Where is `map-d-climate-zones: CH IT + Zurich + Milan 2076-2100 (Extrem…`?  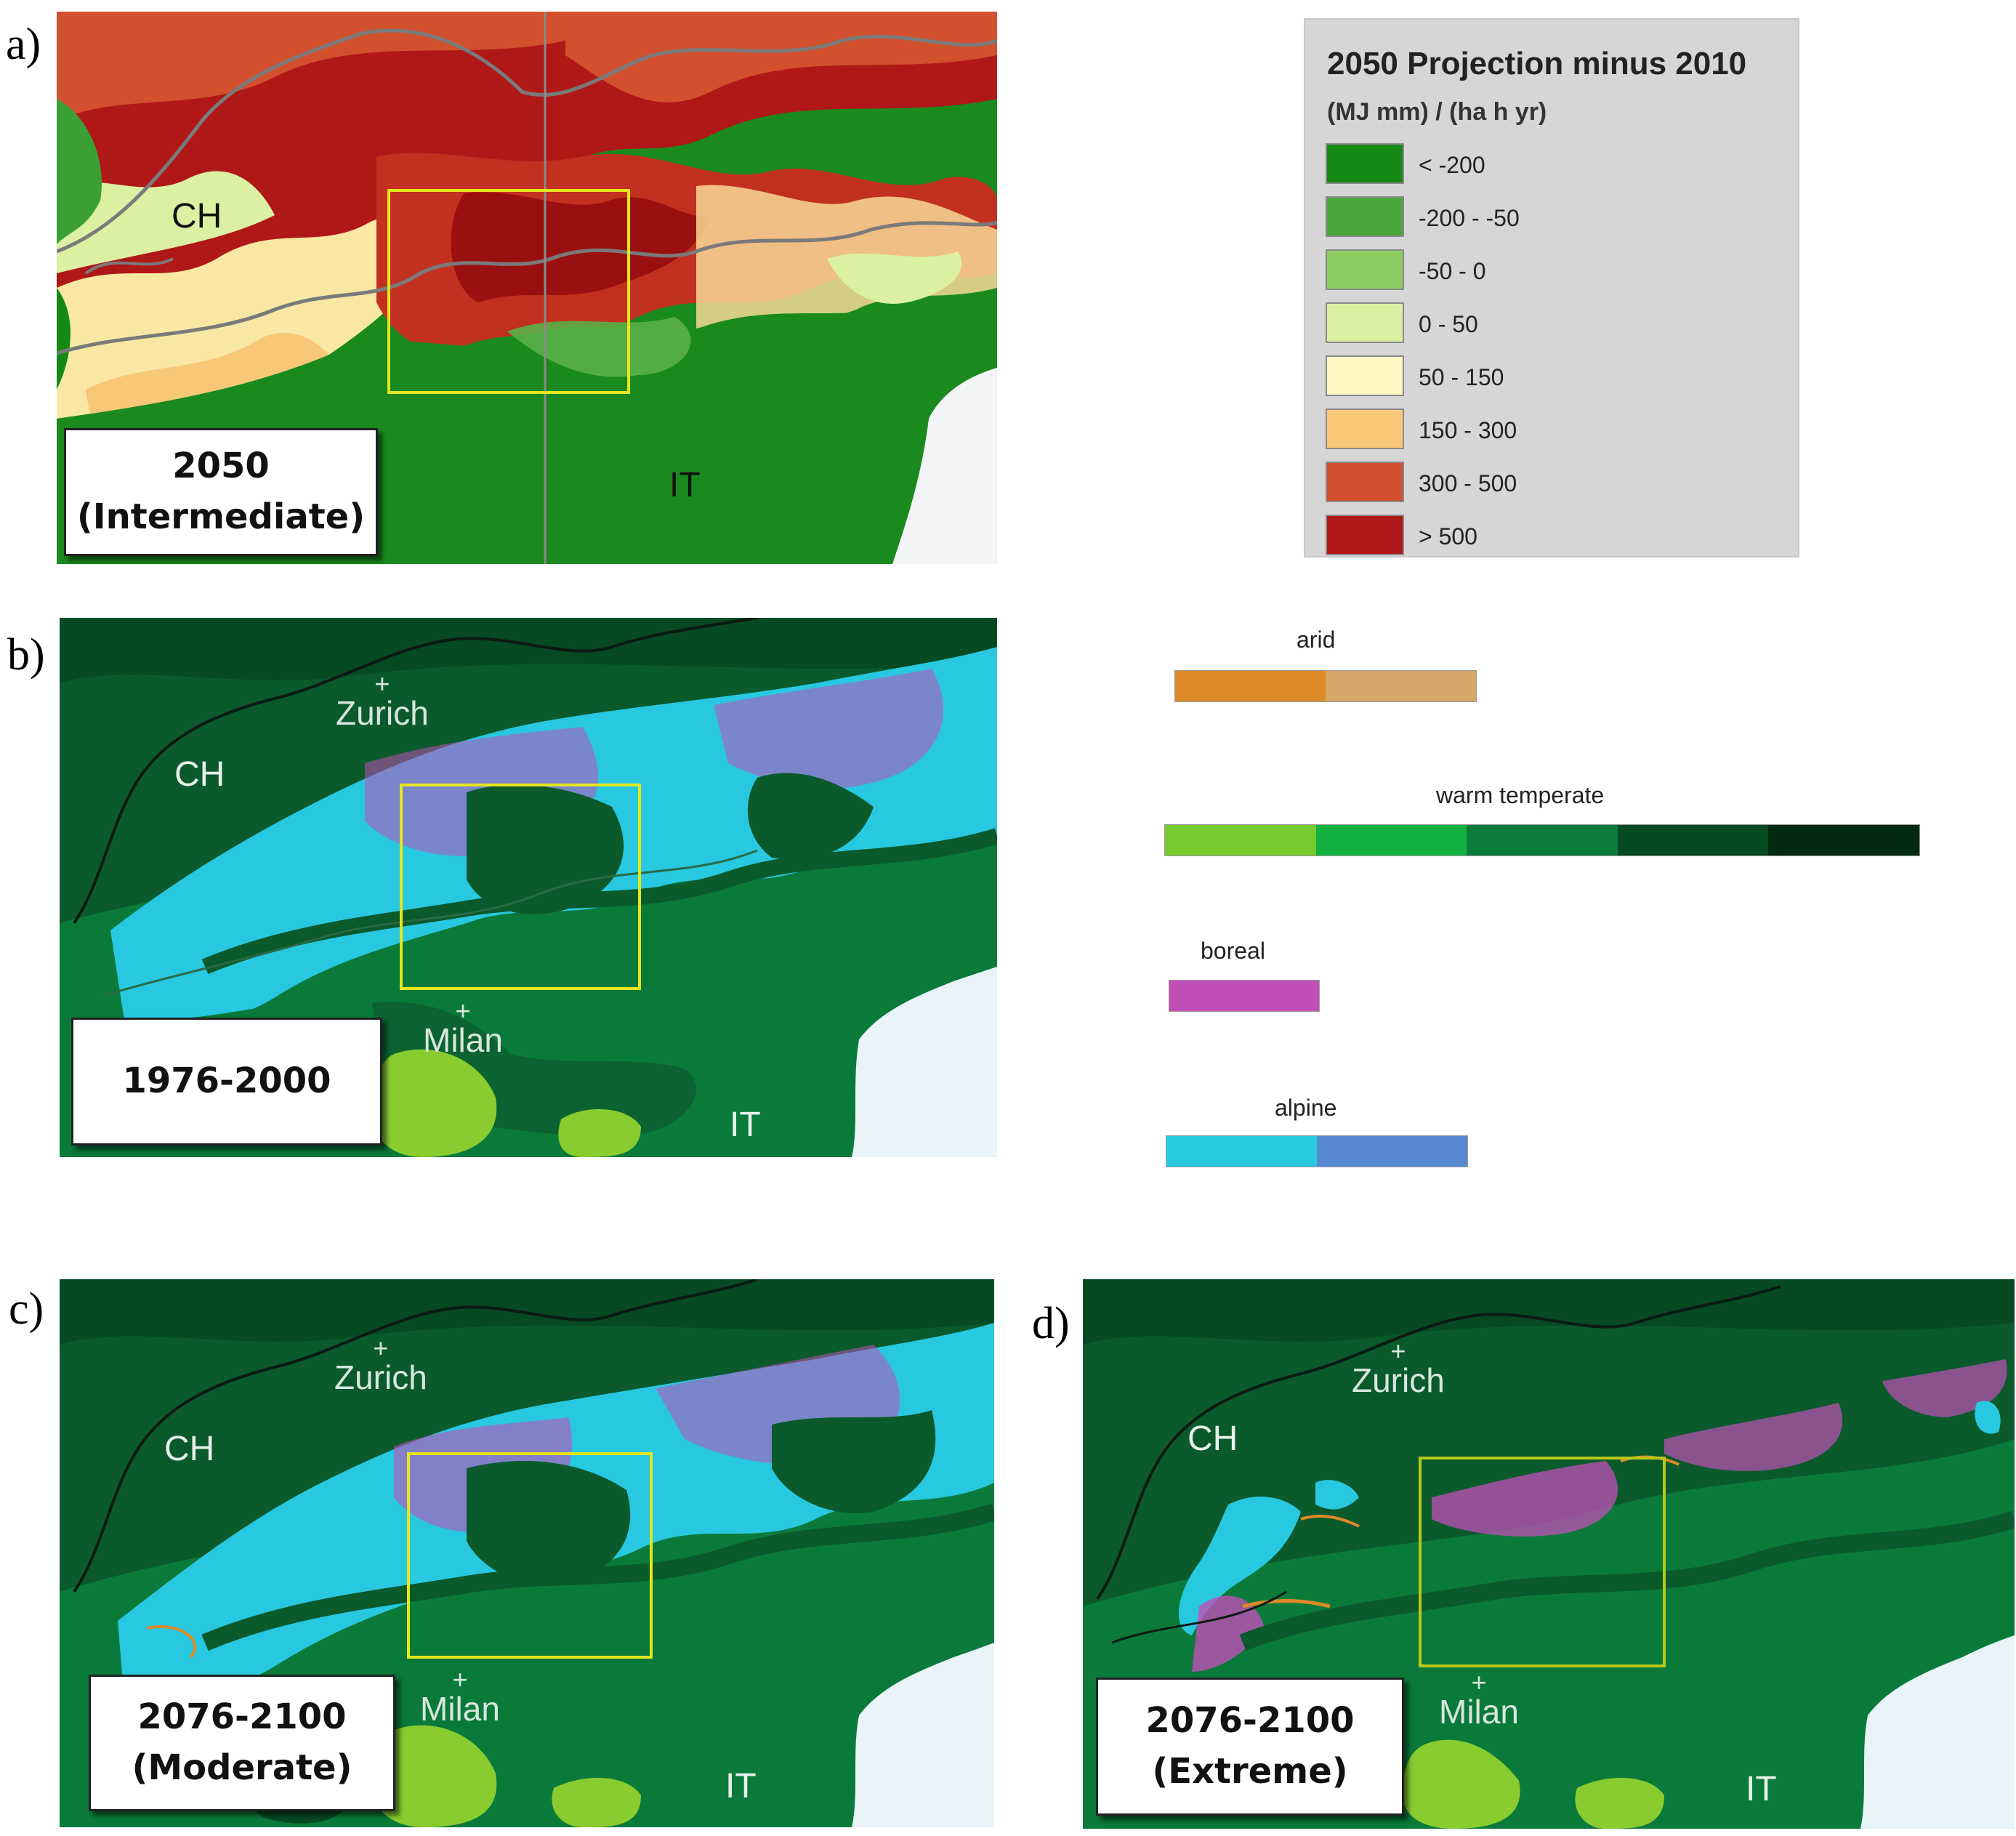 map-d-climate-zones: CH IT + Zurich + Milan 2076-2100 (Extrem… is located at coordinates (1549, 1554).